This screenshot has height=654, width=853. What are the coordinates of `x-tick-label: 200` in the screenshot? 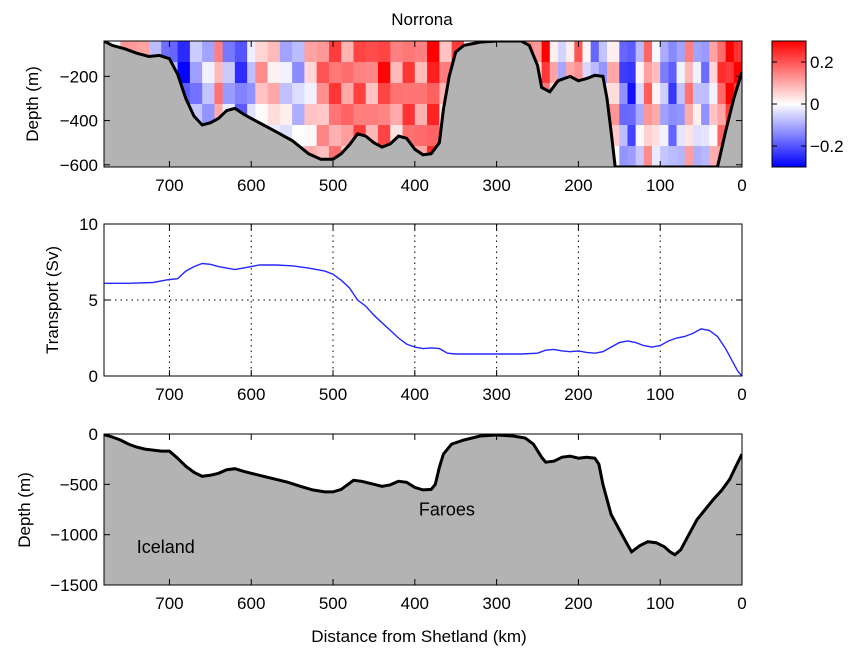 It's located at (578, 394).